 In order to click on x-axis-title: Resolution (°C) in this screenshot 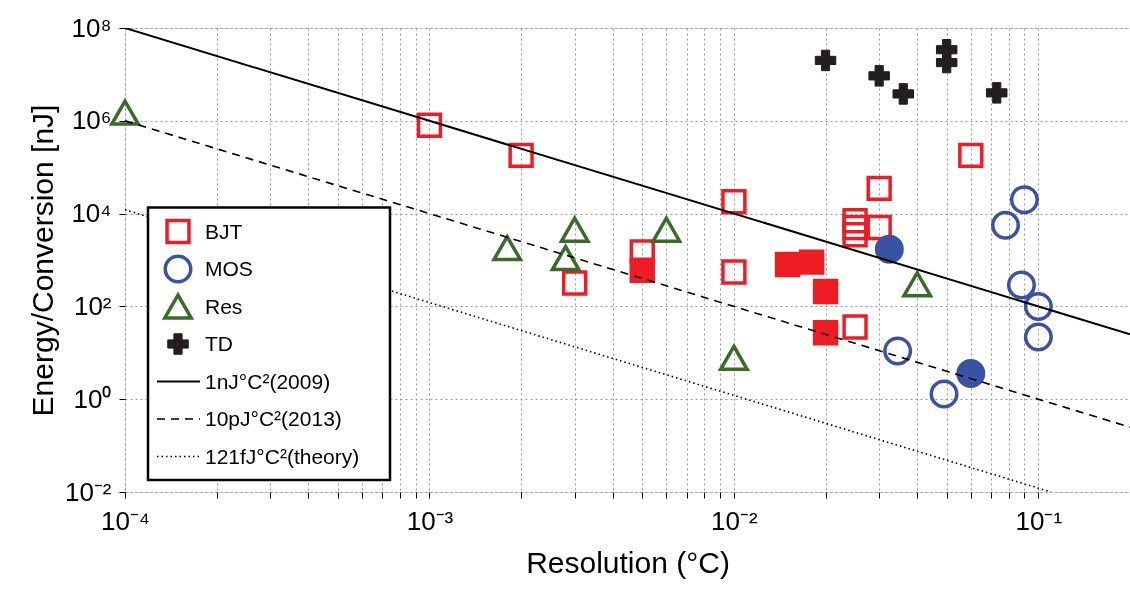, I will do `click(628, 562)`.